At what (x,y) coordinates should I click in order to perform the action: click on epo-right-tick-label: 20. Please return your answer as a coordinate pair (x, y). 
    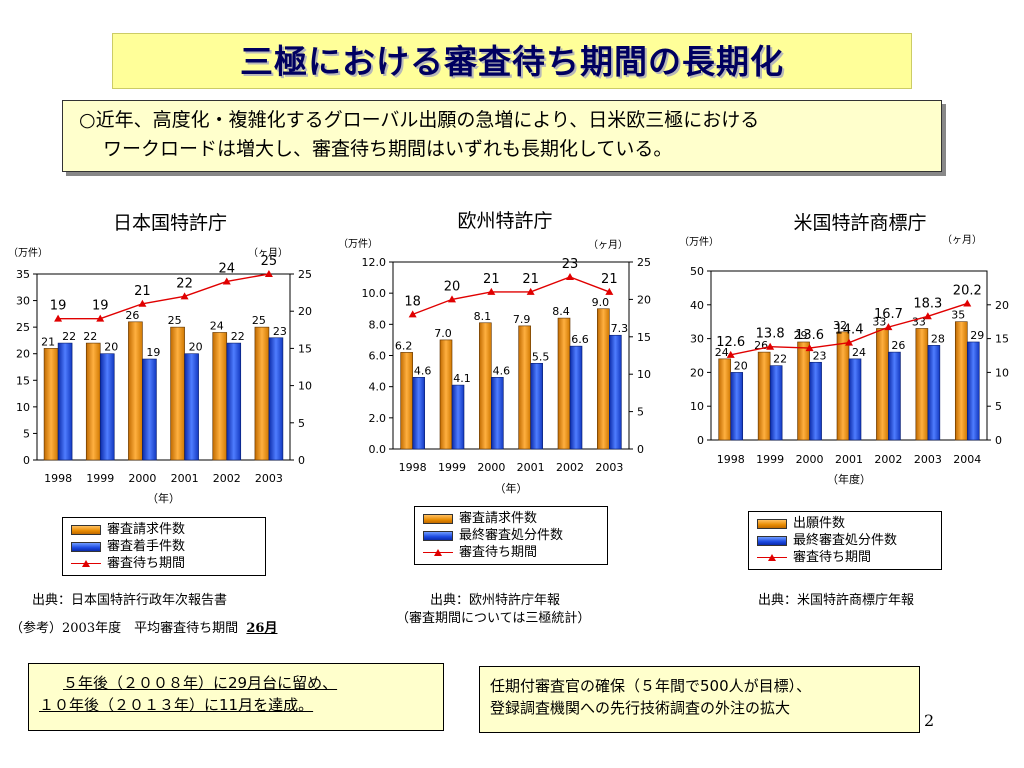
    Looking at the image, I should click on (644, 299).